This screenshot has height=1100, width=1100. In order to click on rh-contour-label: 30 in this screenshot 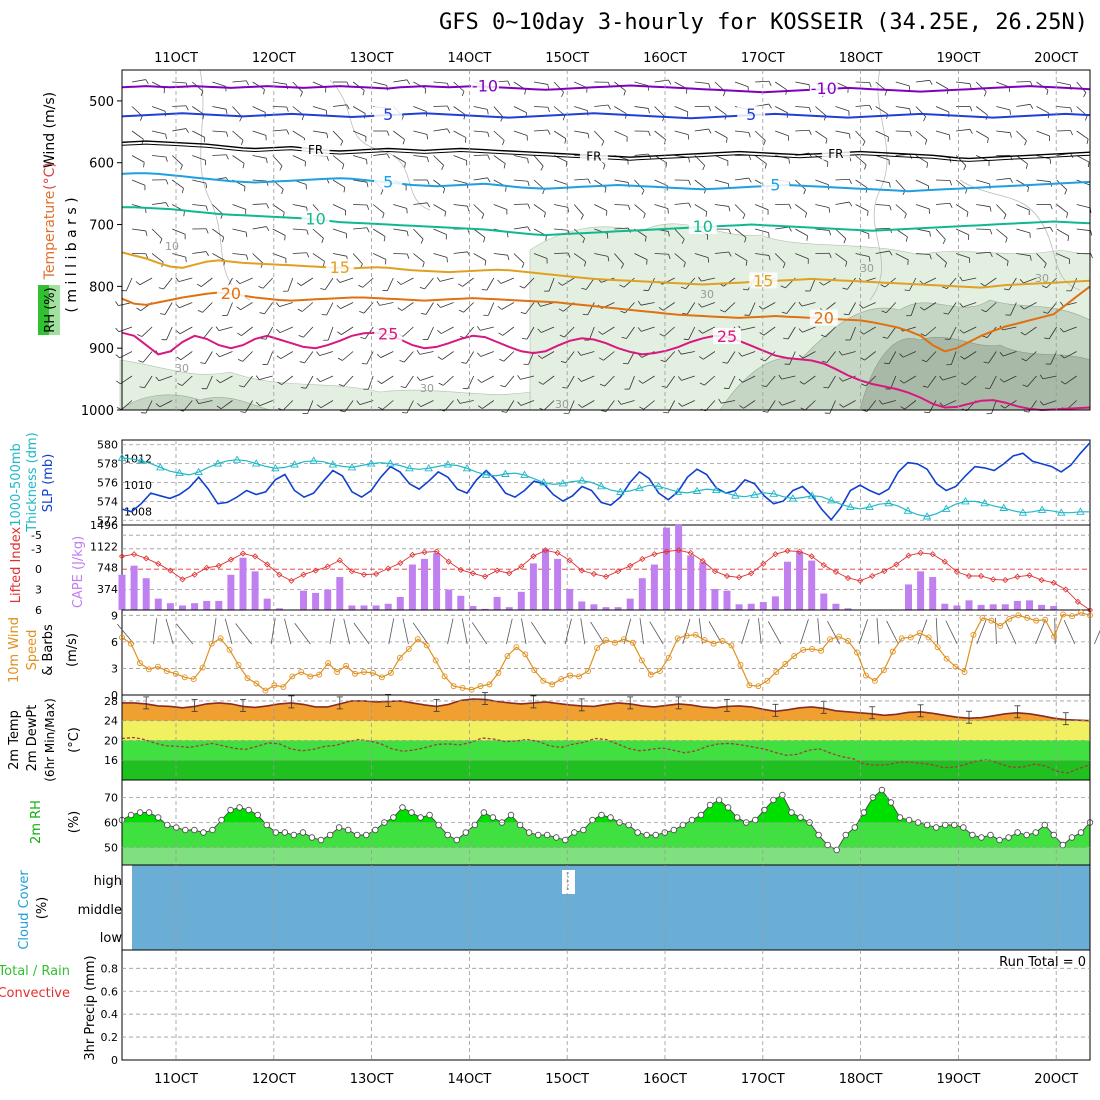, I will do `click(1042, 278)`.